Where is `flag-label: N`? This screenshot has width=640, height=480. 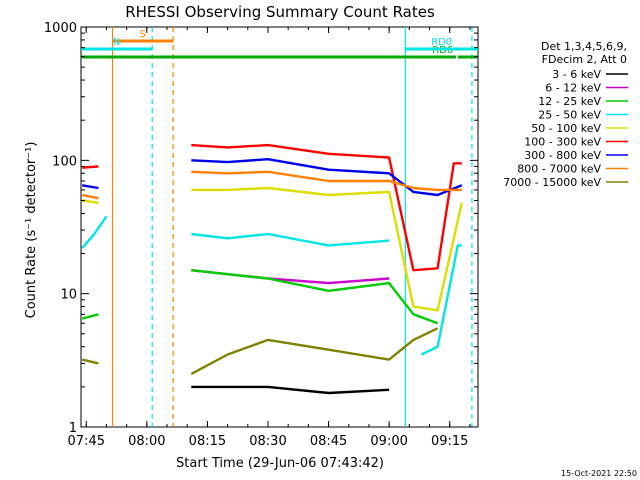
flag-label: N is located at coordinates (116, 42).